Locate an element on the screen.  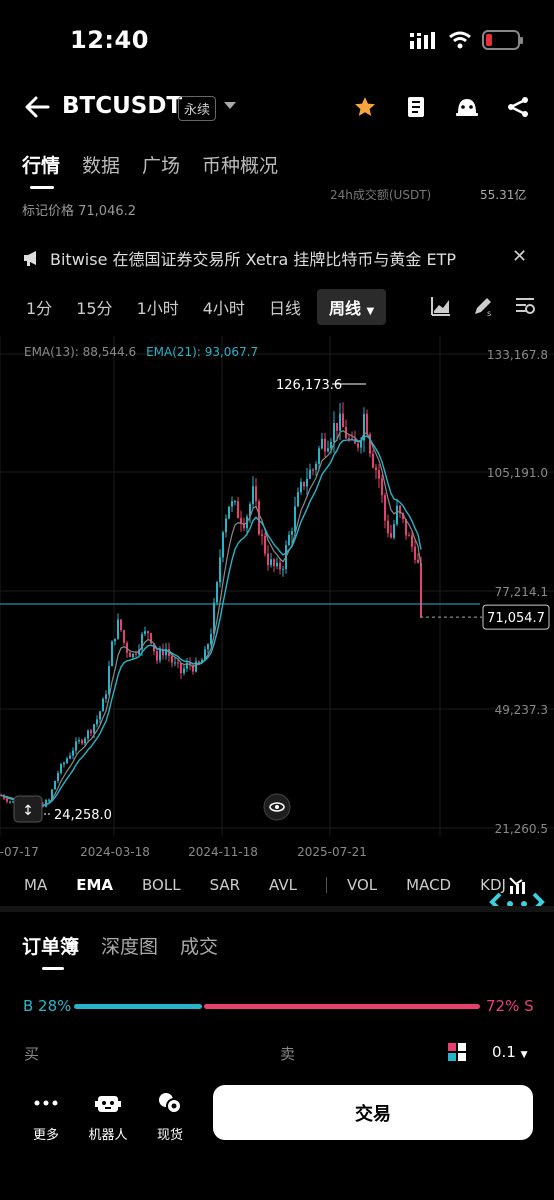
interval-1w: 周线 ▼ is located at coordinates (351, 307).